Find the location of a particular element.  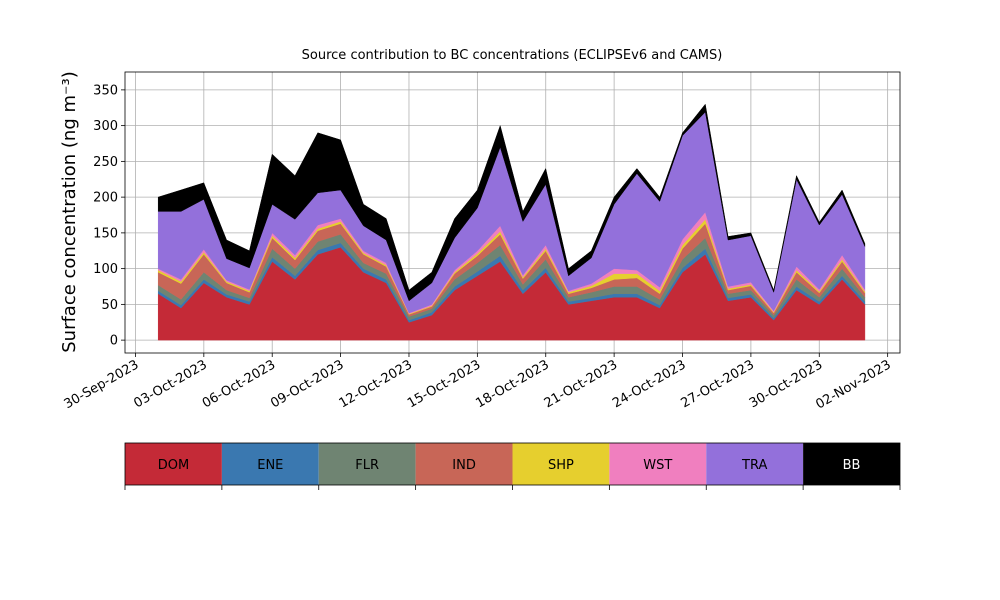

x-tick-label: 21-Oct-2023 is located at coordinates (581, 384).